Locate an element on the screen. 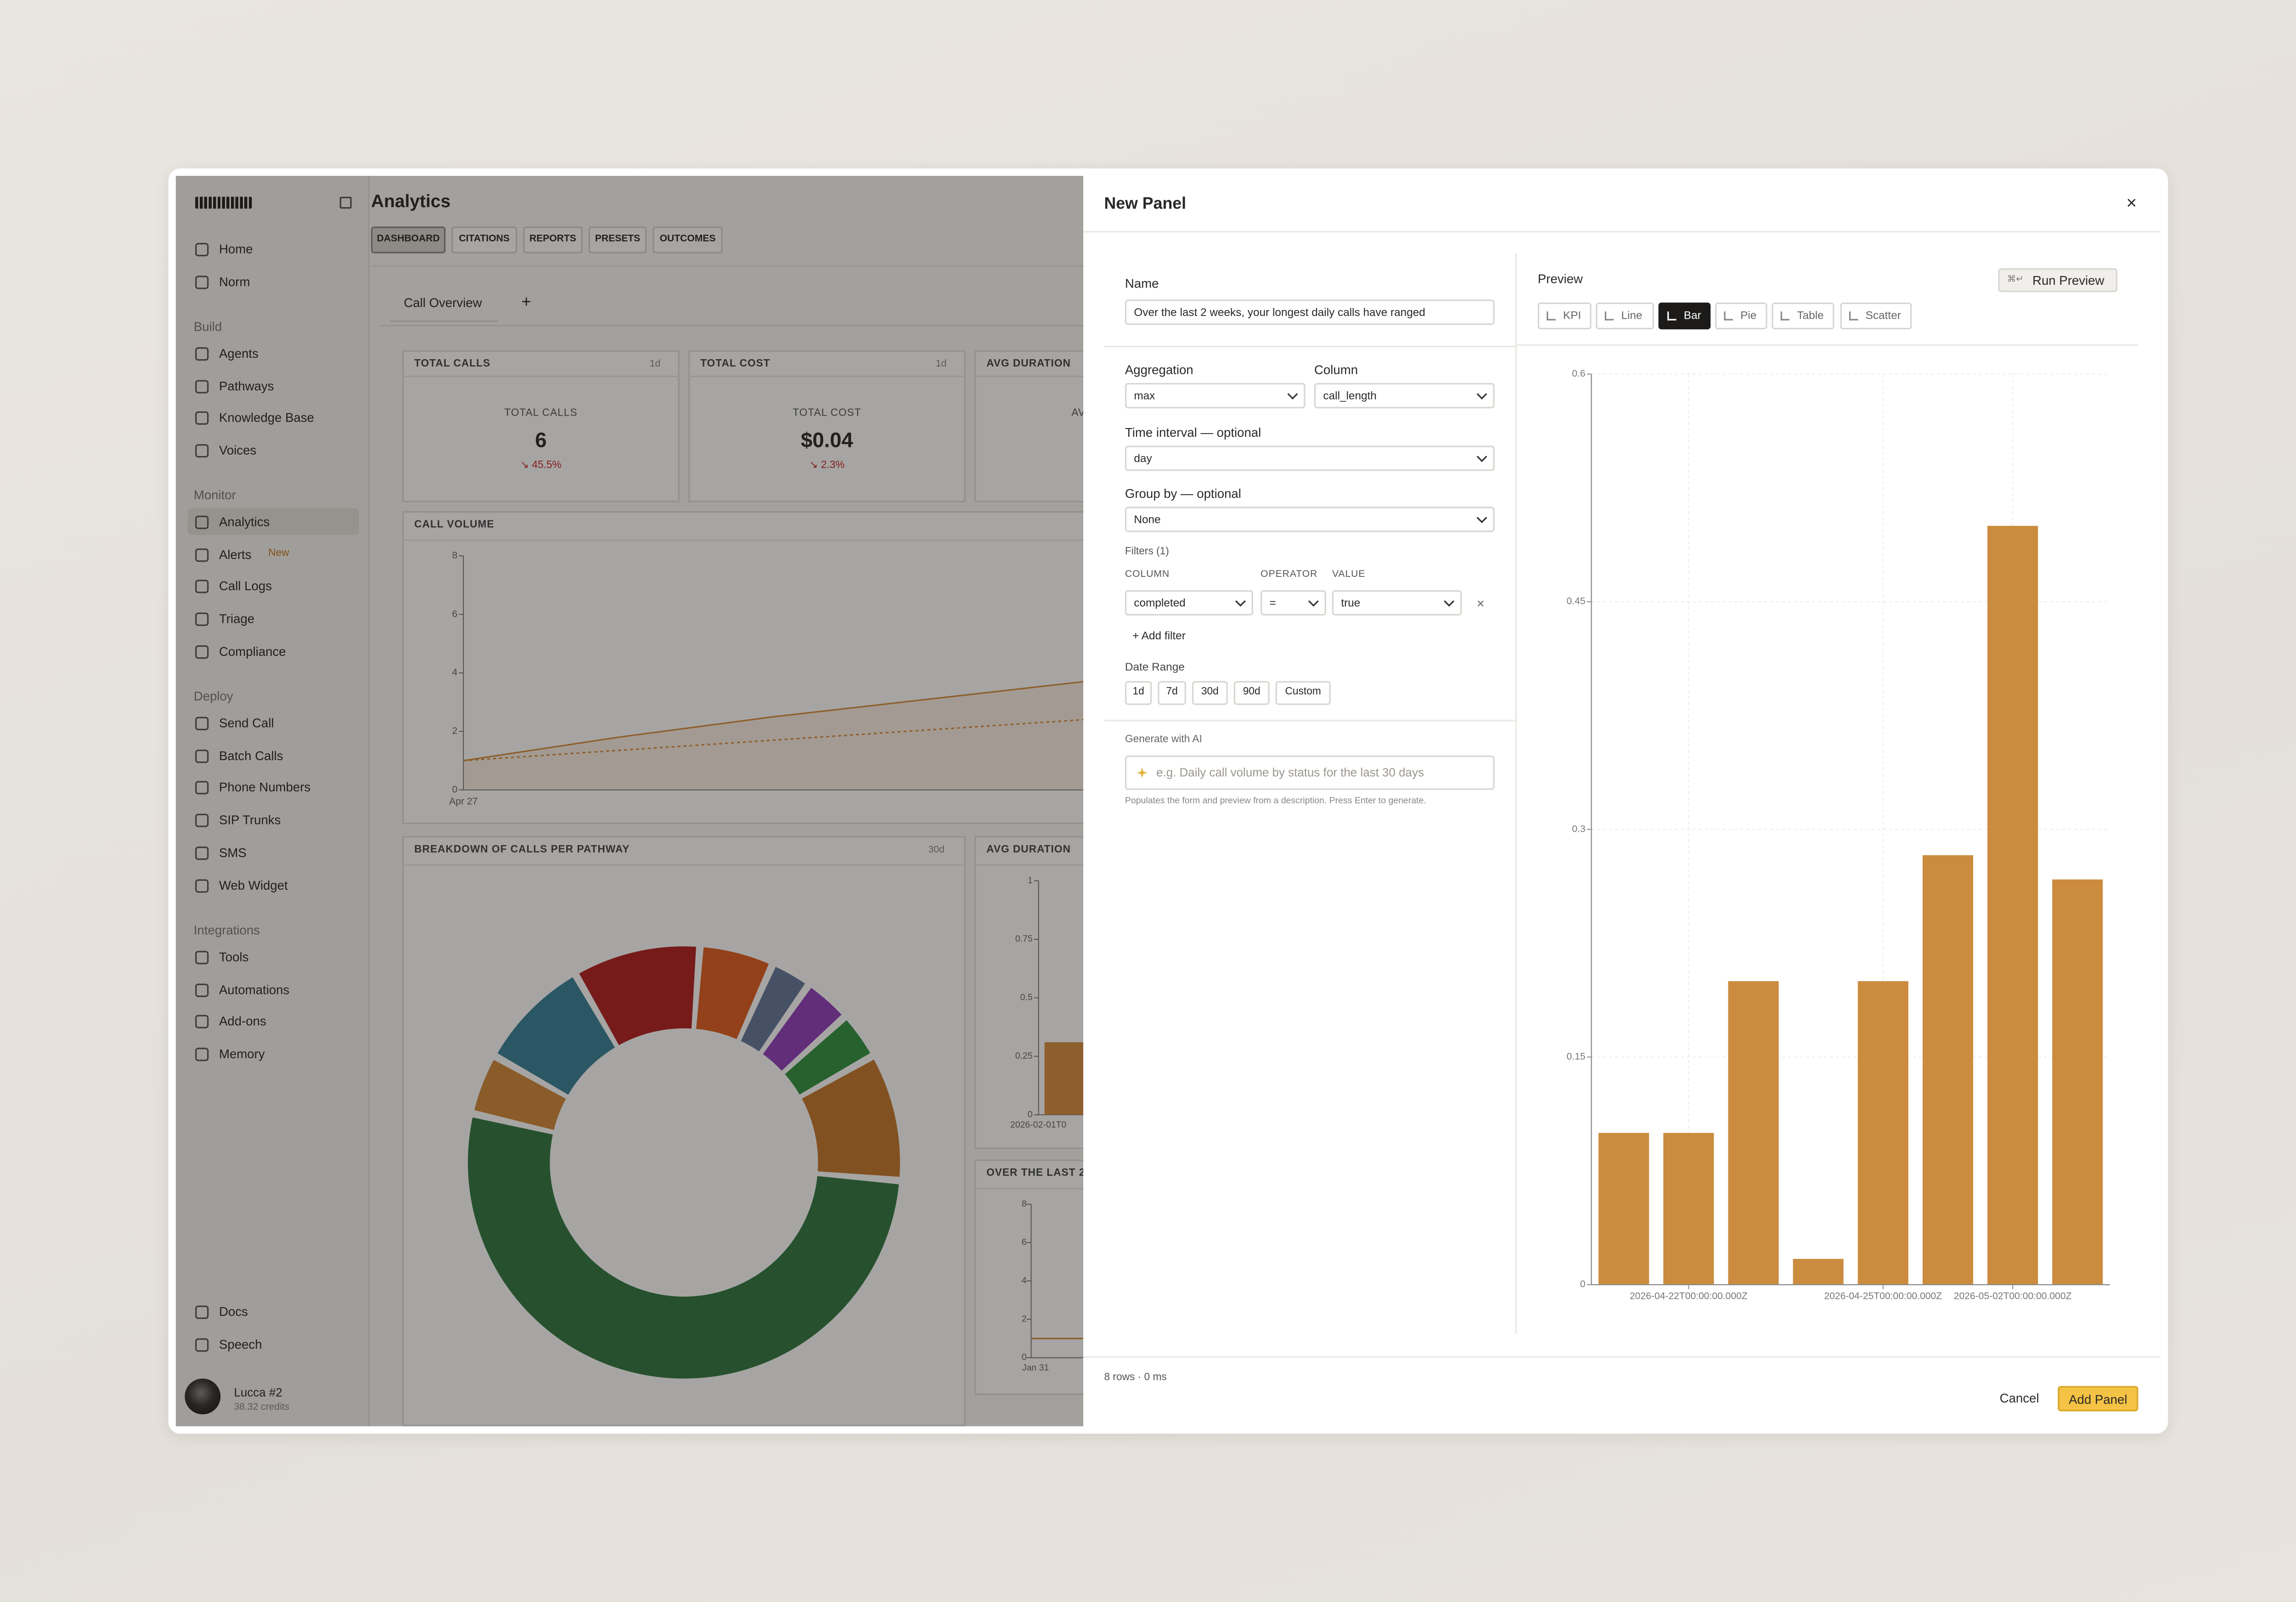 This screenshot has height=1602, width=2296. tab-label: OUTCOMES is located at coordinates (687, 239).